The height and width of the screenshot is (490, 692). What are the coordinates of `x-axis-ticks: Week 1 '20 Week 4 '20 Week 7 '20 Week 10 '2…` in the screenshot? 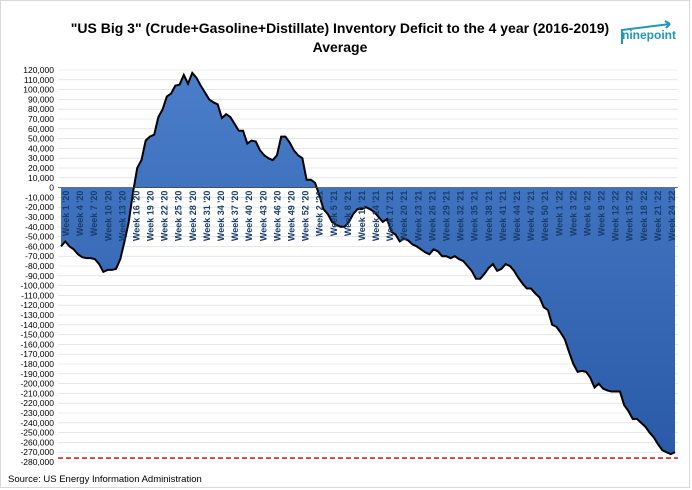 It's located at (369, 216).